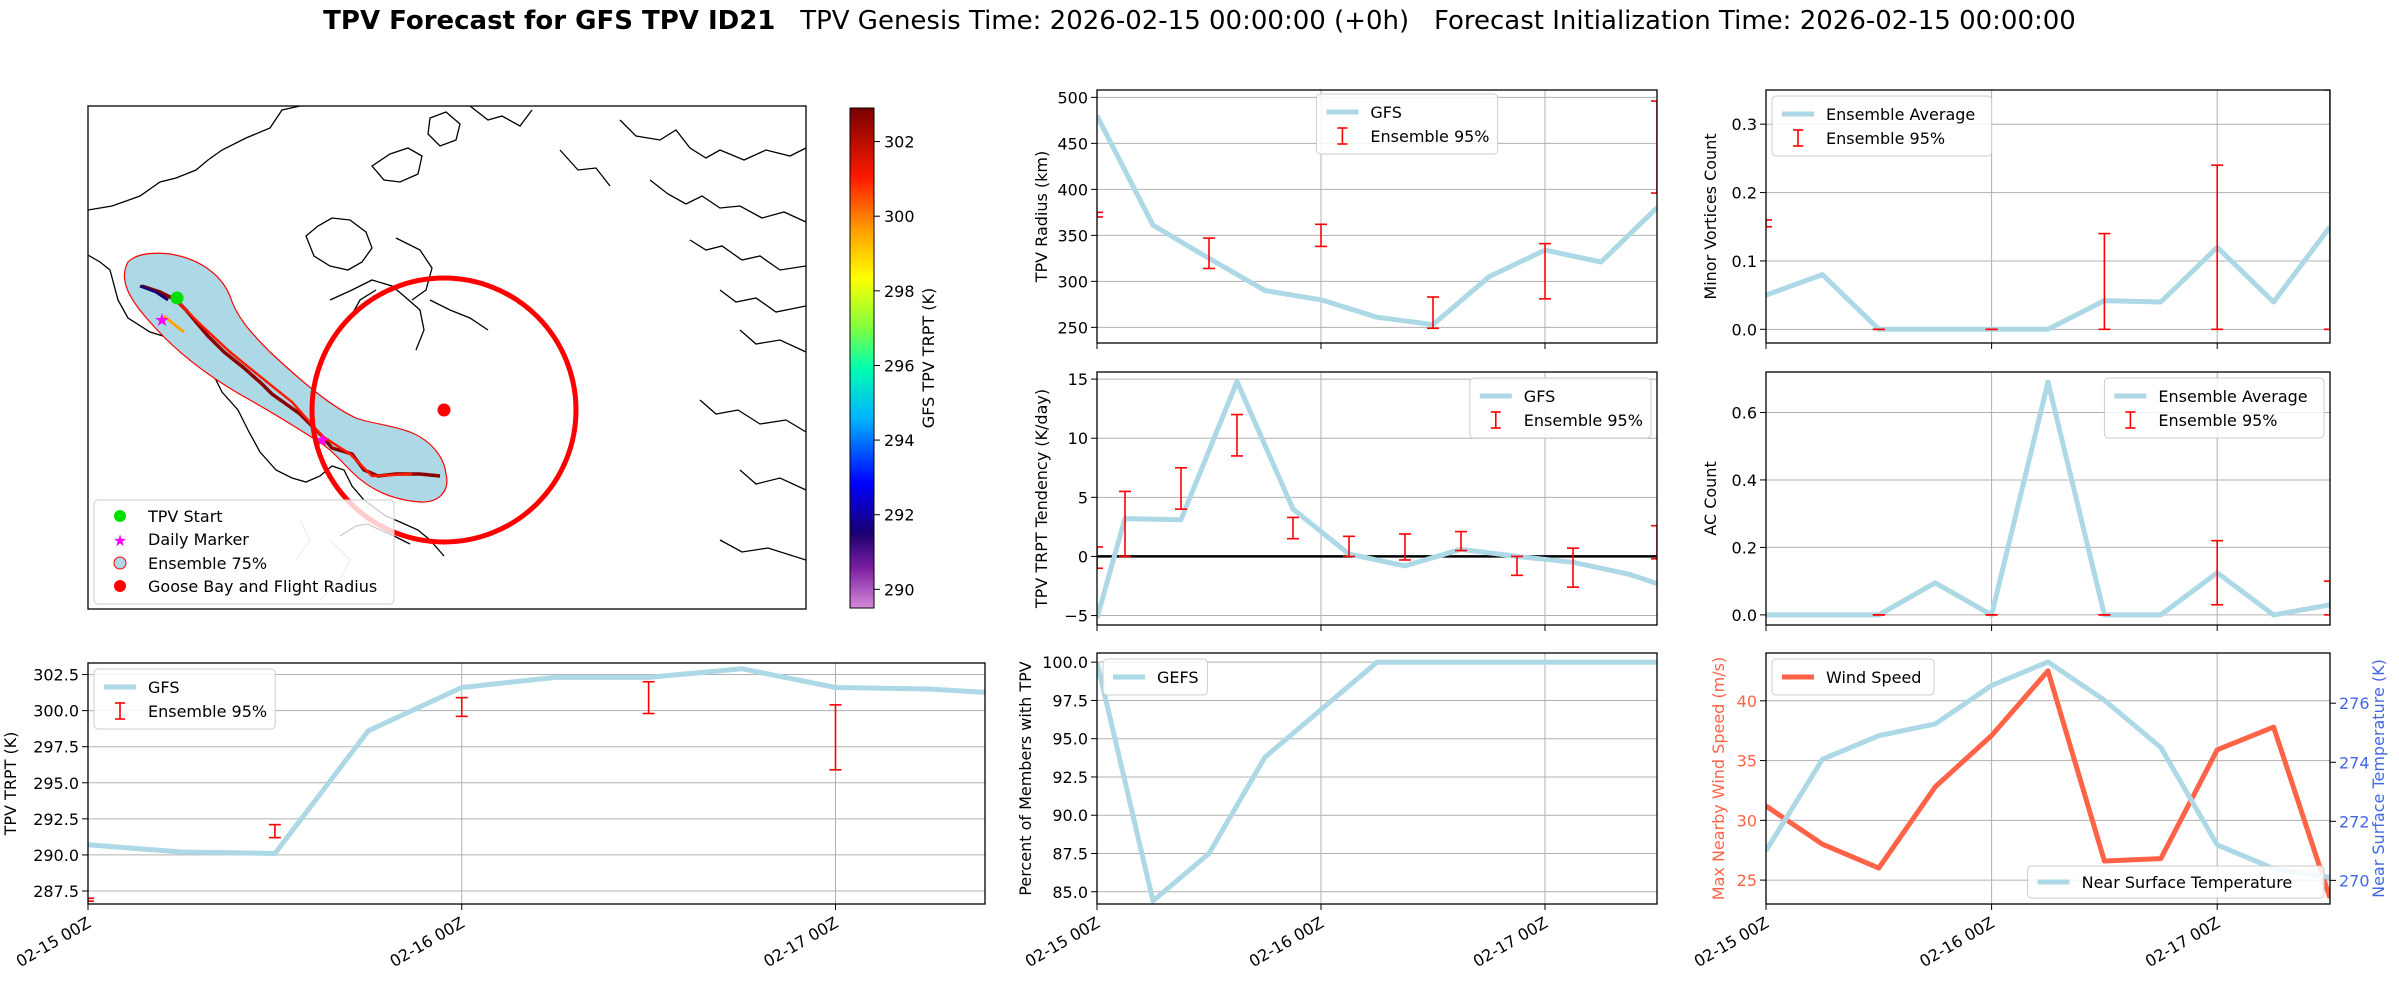  I want to click on legend: Wind Speed, so click(1853, 677).